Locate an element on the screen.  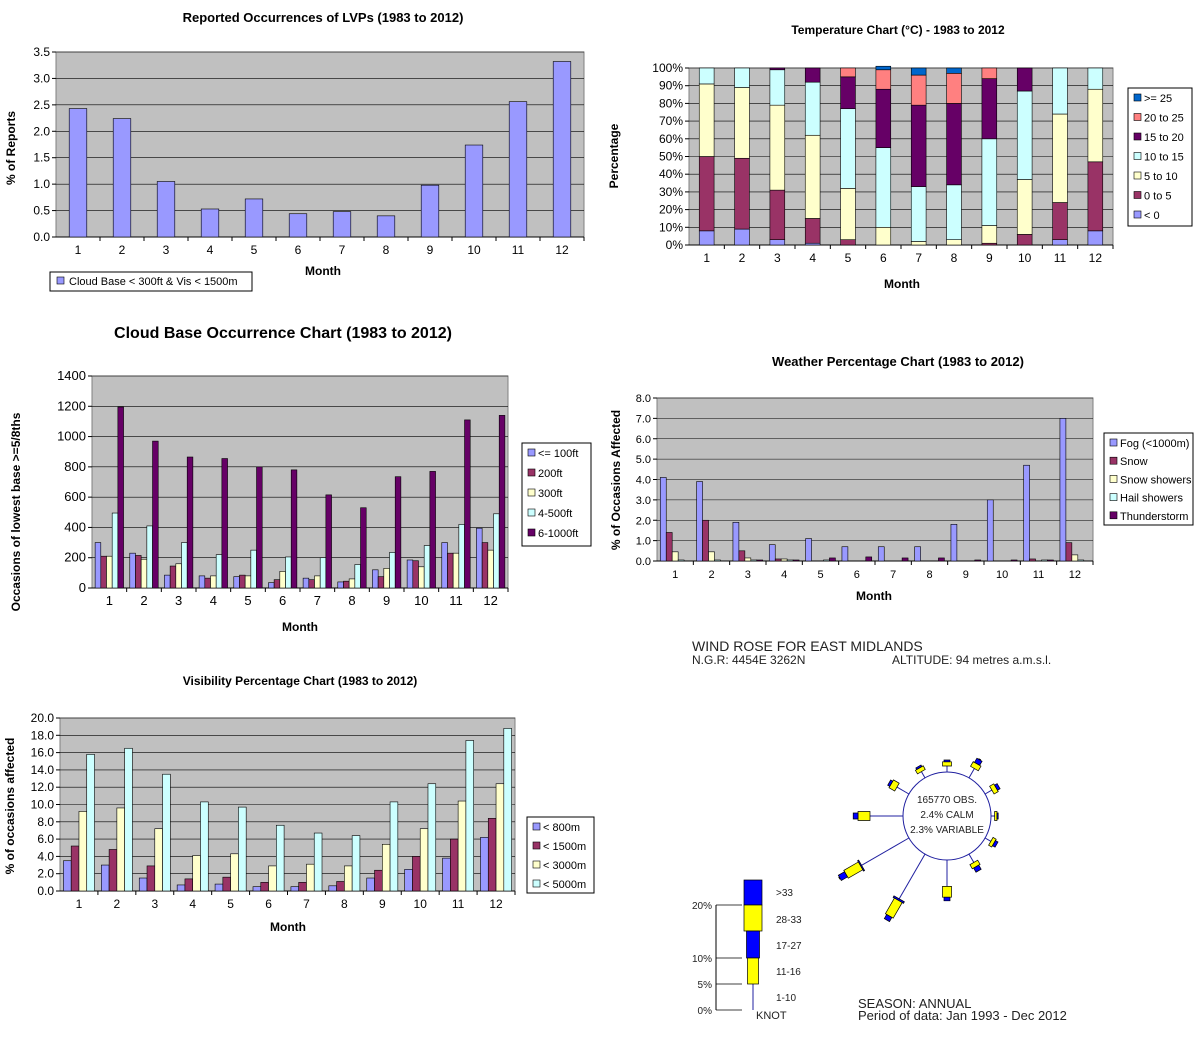
weather-legend-label: Fog (<1000m) is located at coordinates (1154, 444).